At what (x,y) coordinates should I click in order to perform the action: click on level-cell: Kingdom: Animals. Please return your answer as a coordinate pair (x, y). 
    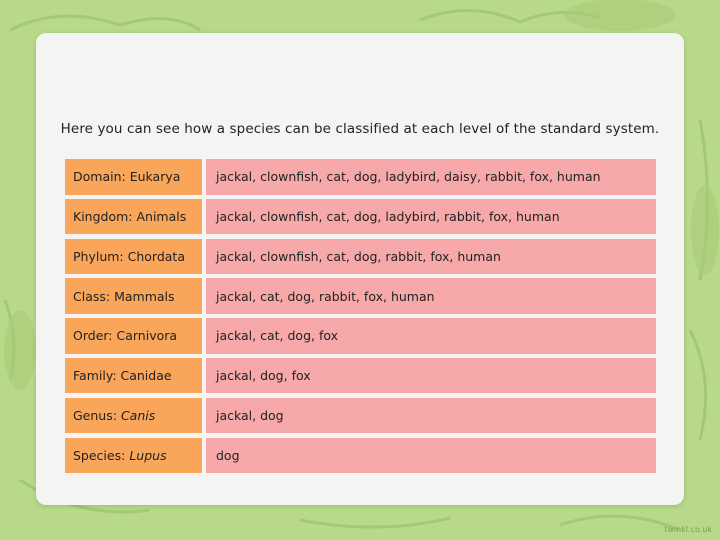
    Looking at the image, I should click on (133, 216).